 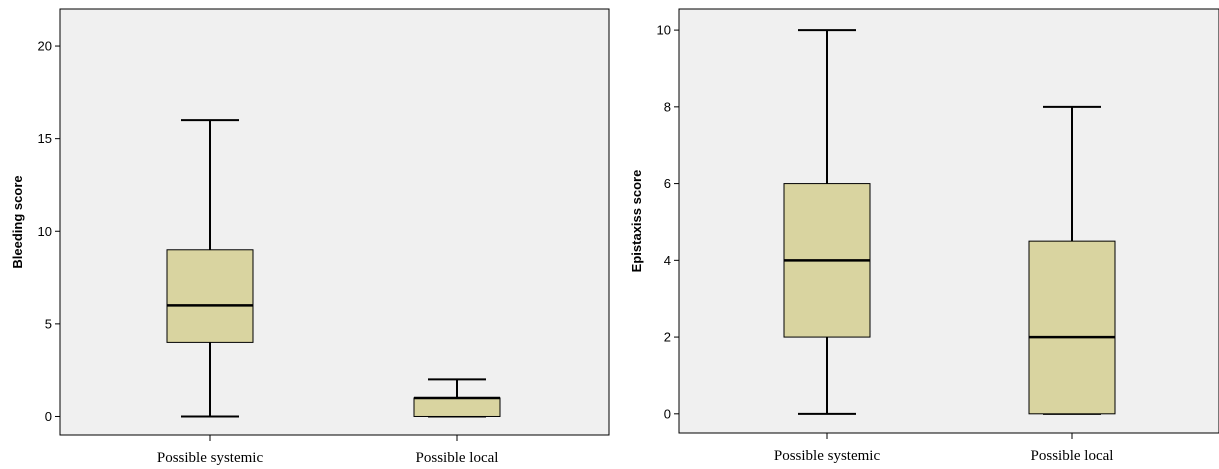 What do you see at coordinates (48, 323) in the screenshot?
I see `y-tick-label: 5` at bounding box center [48, 323].